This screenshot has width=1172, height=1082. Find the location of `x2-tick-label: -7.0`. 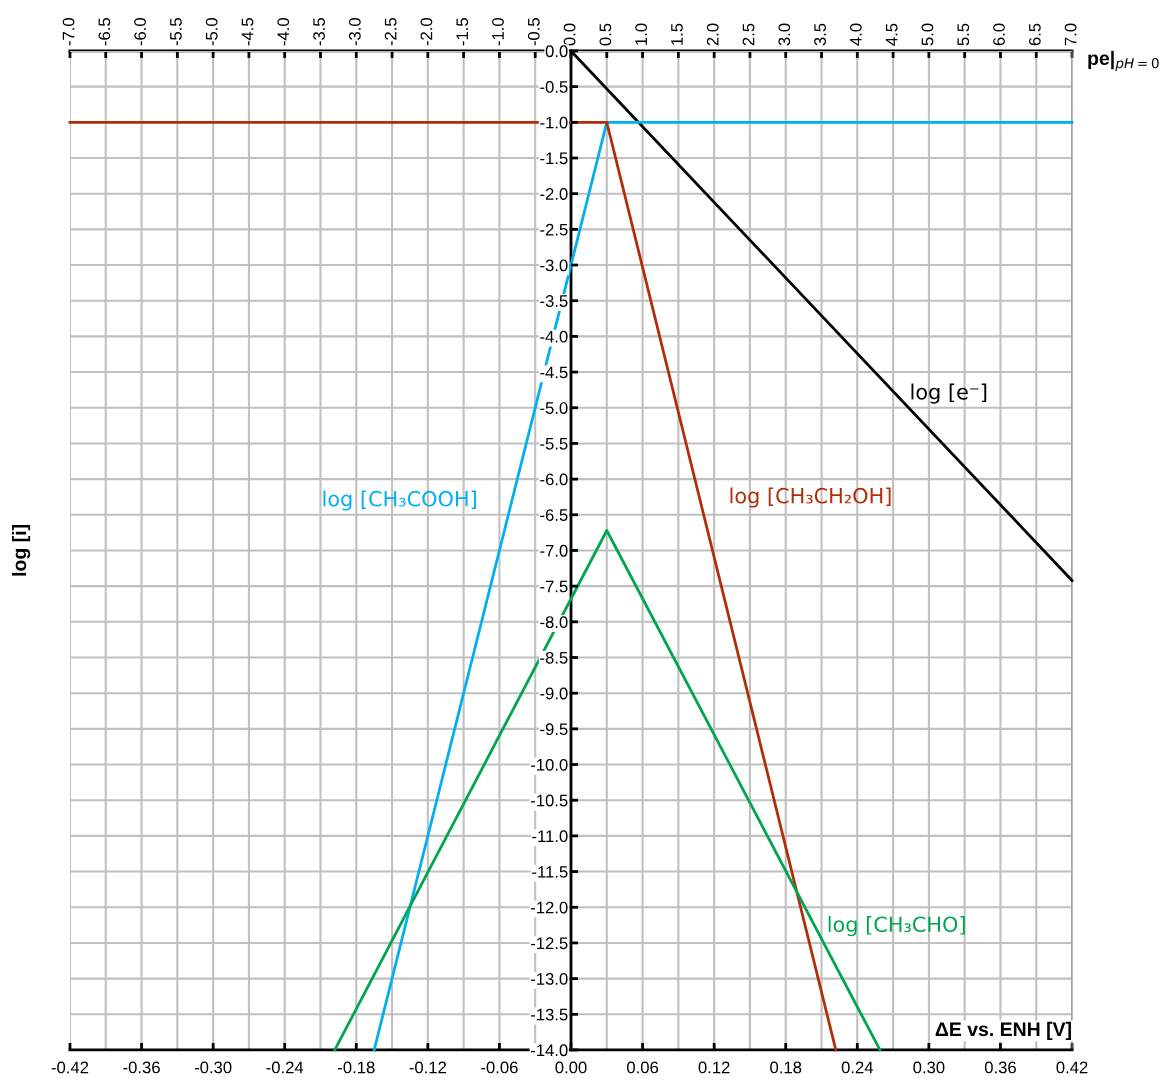

x2-tick-label: -7.0 is located at coordinates (68, 32).